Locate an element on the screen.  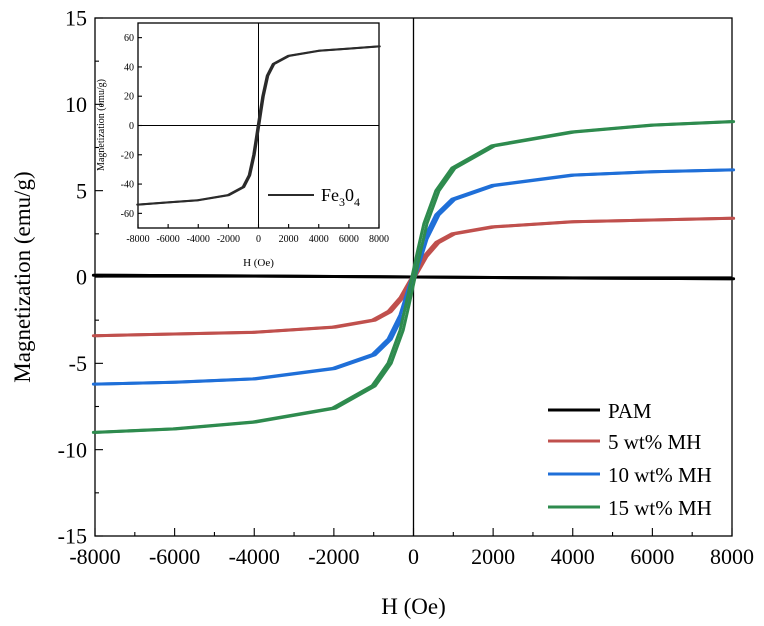
inset-y-tick-label: -40 is located at coordinates (127, 185).